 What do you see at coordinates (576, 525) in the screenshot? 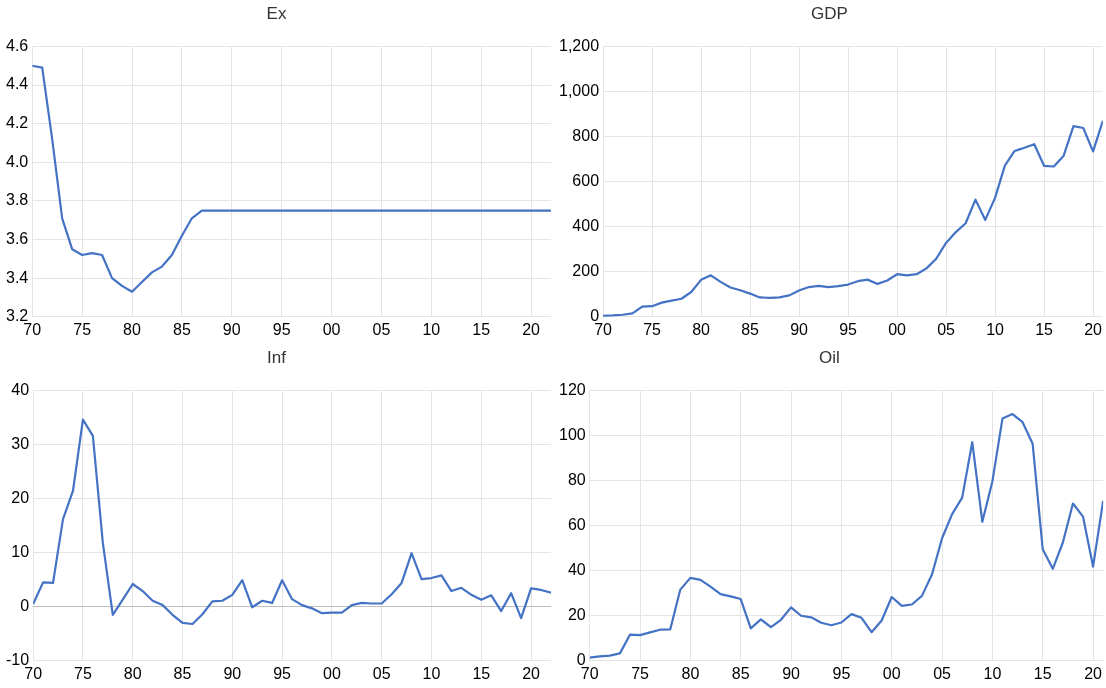
I see `y-tick-label: 60` at bounding box center [576, 525].